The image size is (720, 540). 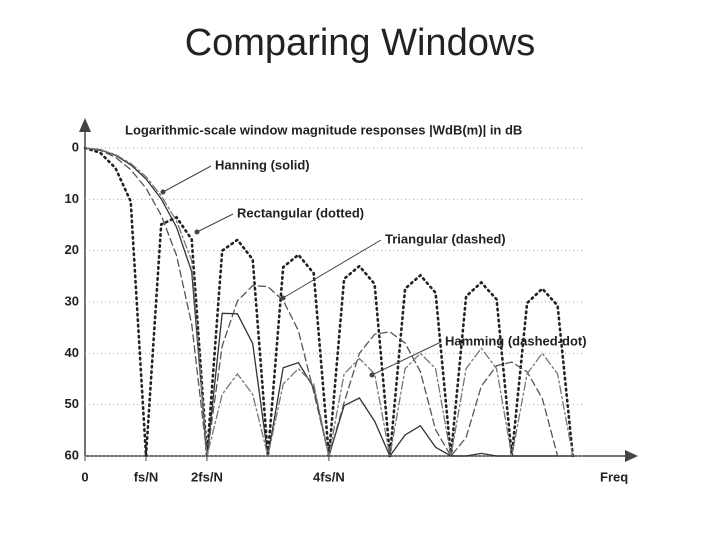 What do you see at coordinates (72, 198) in the screenshot?
I see `y-tick-label: 10` at bounding box center [72, 198].